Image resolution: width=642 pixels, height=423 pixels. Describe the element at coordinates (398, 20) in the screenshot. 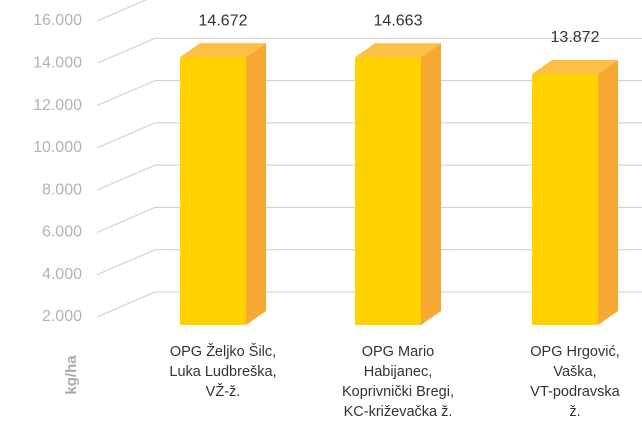

I see `value-label: 14.663` at that location.